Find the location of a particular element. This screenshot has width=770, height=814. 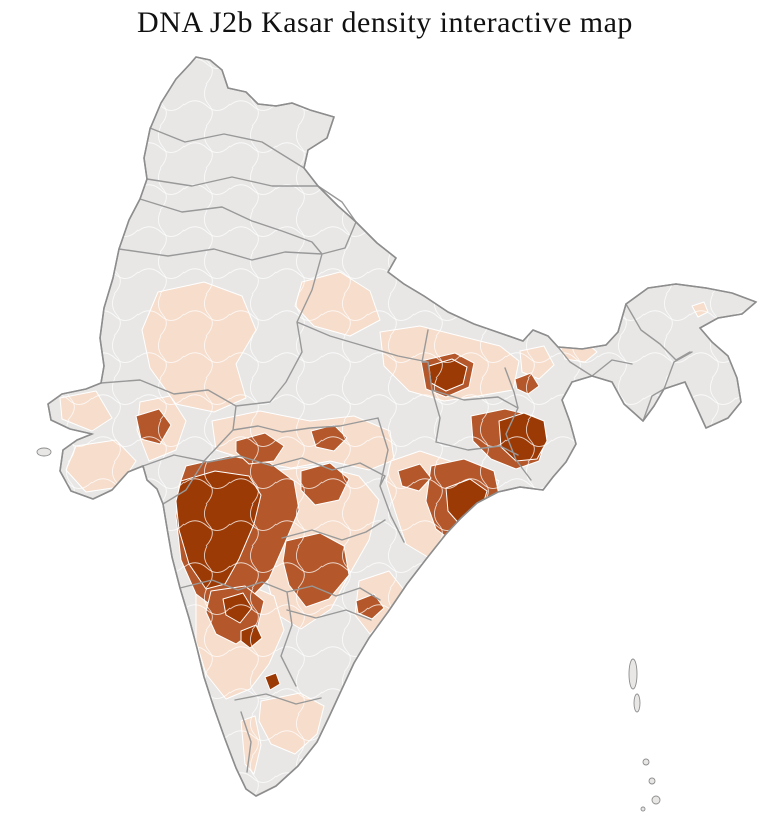

west-island is located at coordinates (44, 452).